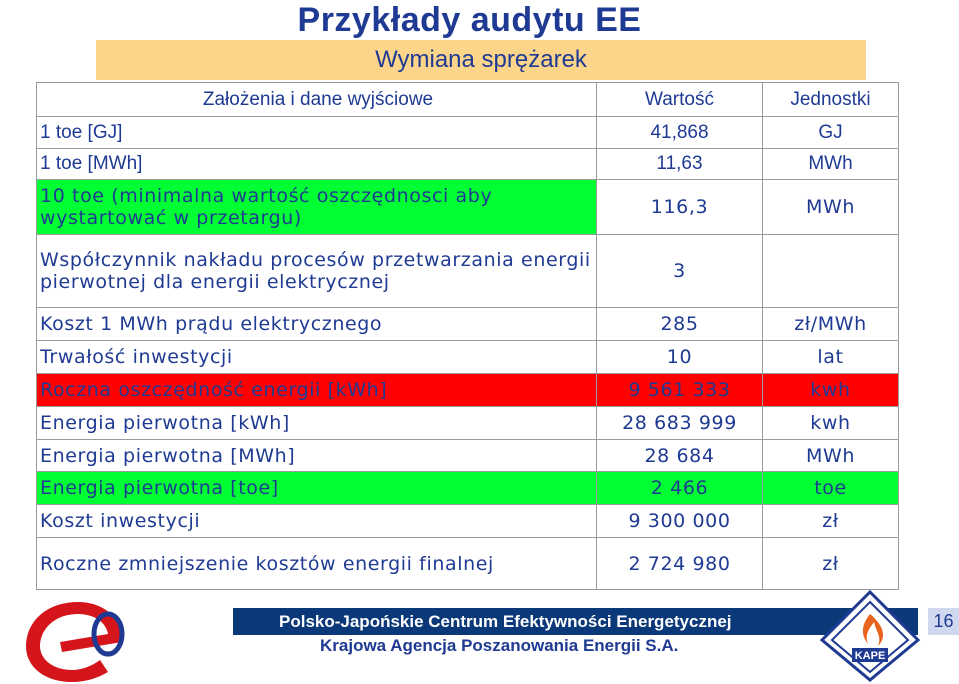 This screenshot has width=959, height=684. What do you see at coordinates (870, 656) in the screenshot?
I see `kape-logo-text: KAPE` at bounding box center [870, 656].